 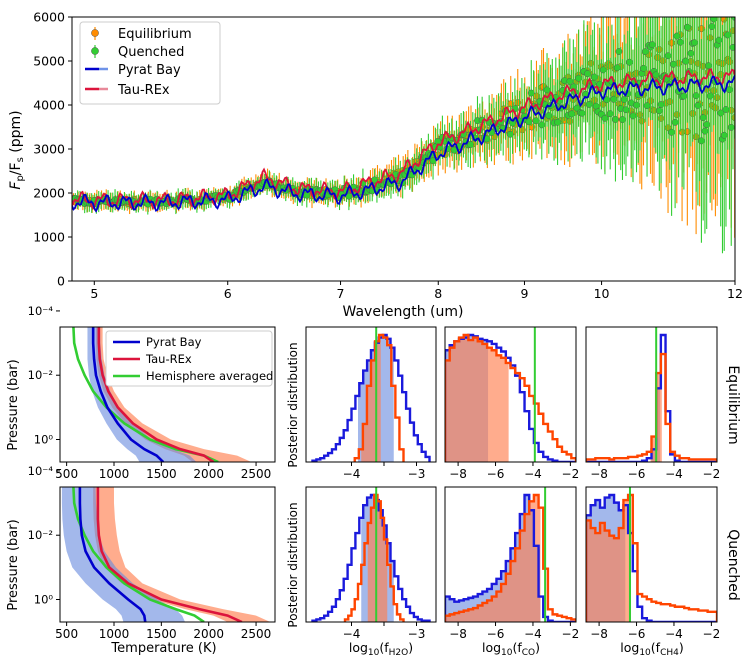 I want to click on spectrum-y-tick-label: 6000, so click(x=49, y=17).